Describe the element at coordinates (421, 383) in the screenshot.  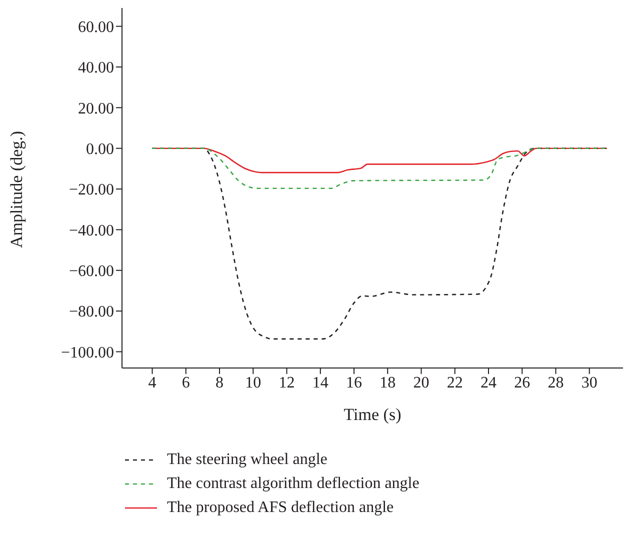
I see `x-tick-label: 20` at that location.